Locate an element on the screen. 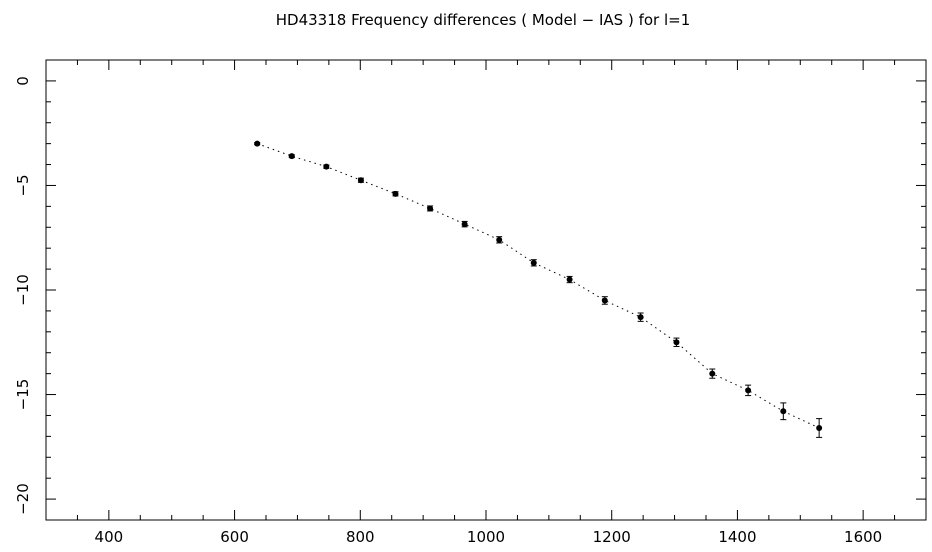 Image resolution: width=932 pixels, height=552 pixels. y-tick-label: 0 is located at coordinates (23, 81).